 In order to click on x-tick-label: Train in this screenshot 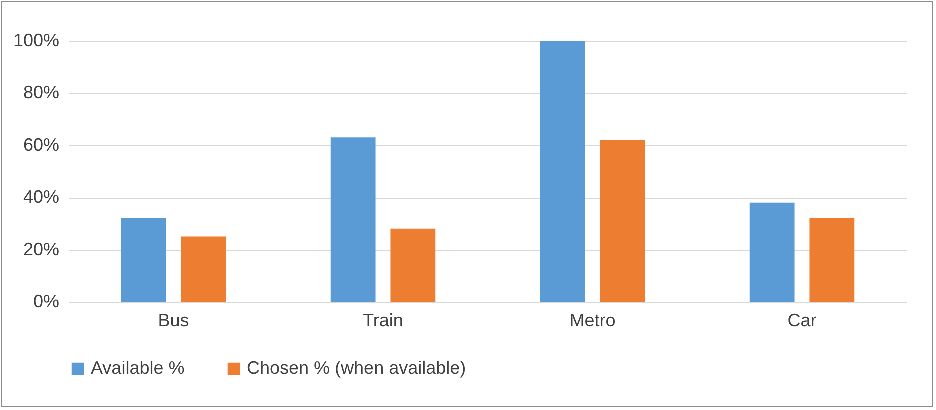, I will do `click(383, 320)`.